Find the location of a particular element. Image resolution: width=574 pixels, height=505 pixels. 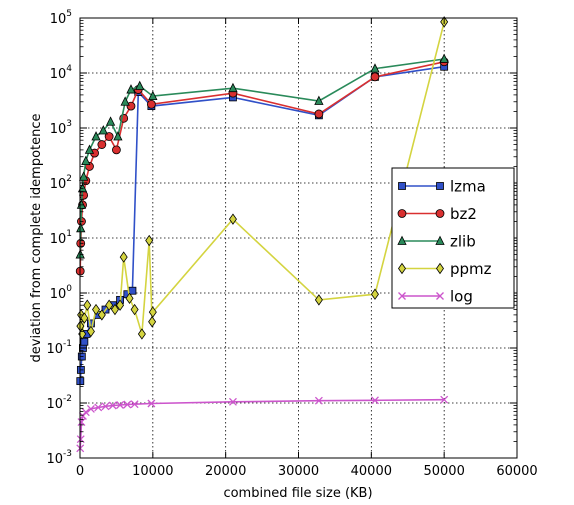

y-axis-label: deviation from complete idempotence is located at coordinates (36, 237).